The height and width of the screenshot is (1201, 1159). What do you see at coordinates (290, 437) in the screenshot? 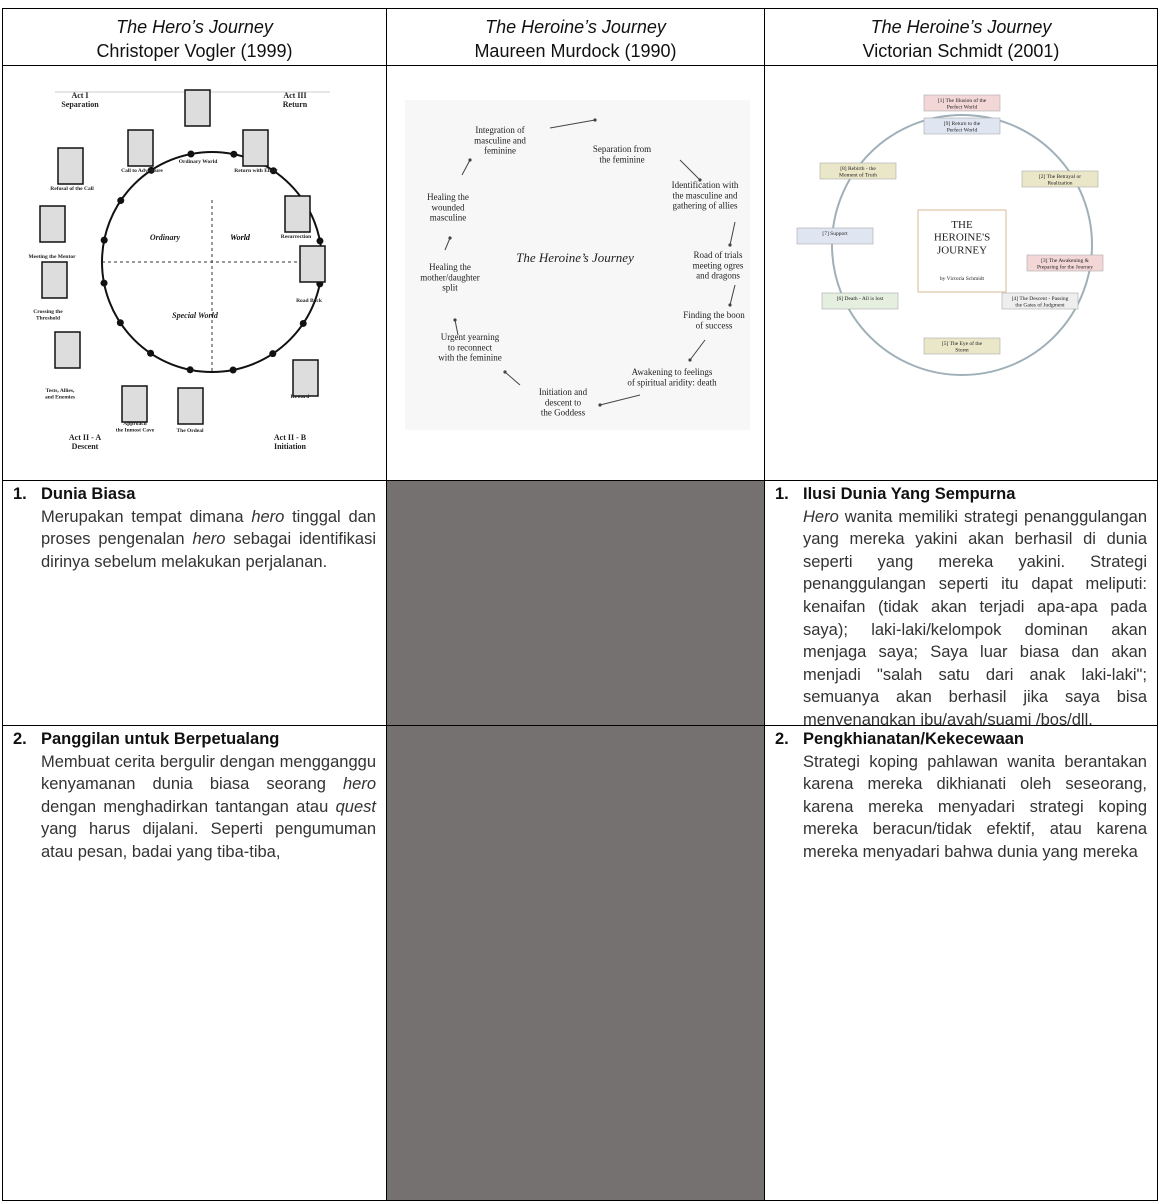
I see `diagram-label: Act II - B` at bounding box center [290, 437].